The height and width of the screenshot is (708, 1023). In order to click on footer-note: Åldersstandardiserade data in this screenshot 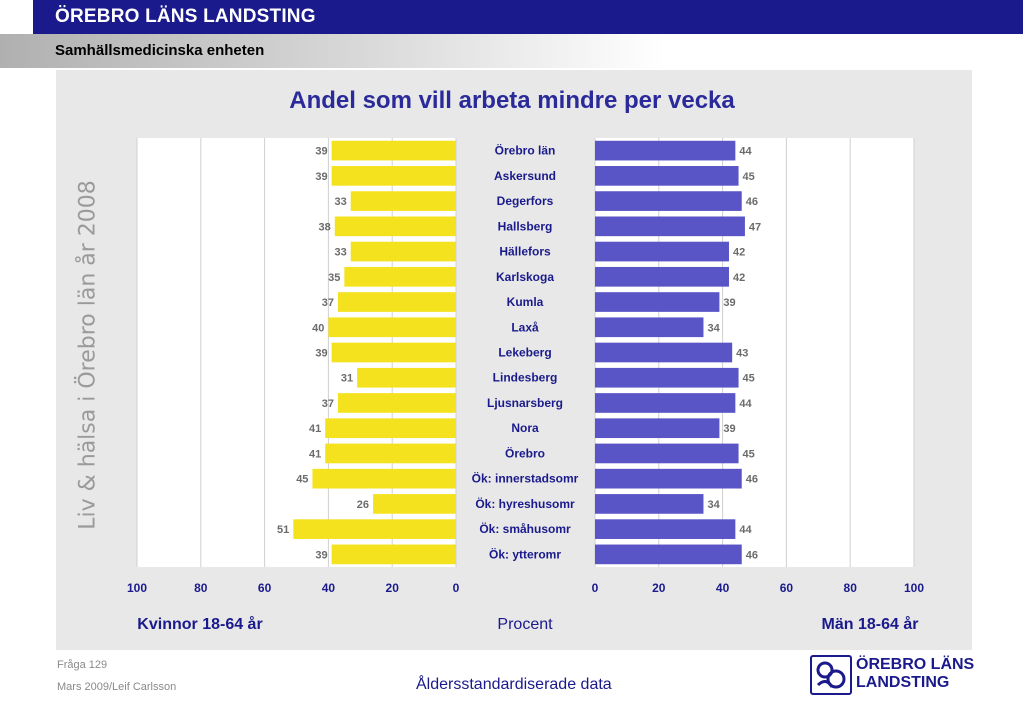, I will do `click(514, 684)`.